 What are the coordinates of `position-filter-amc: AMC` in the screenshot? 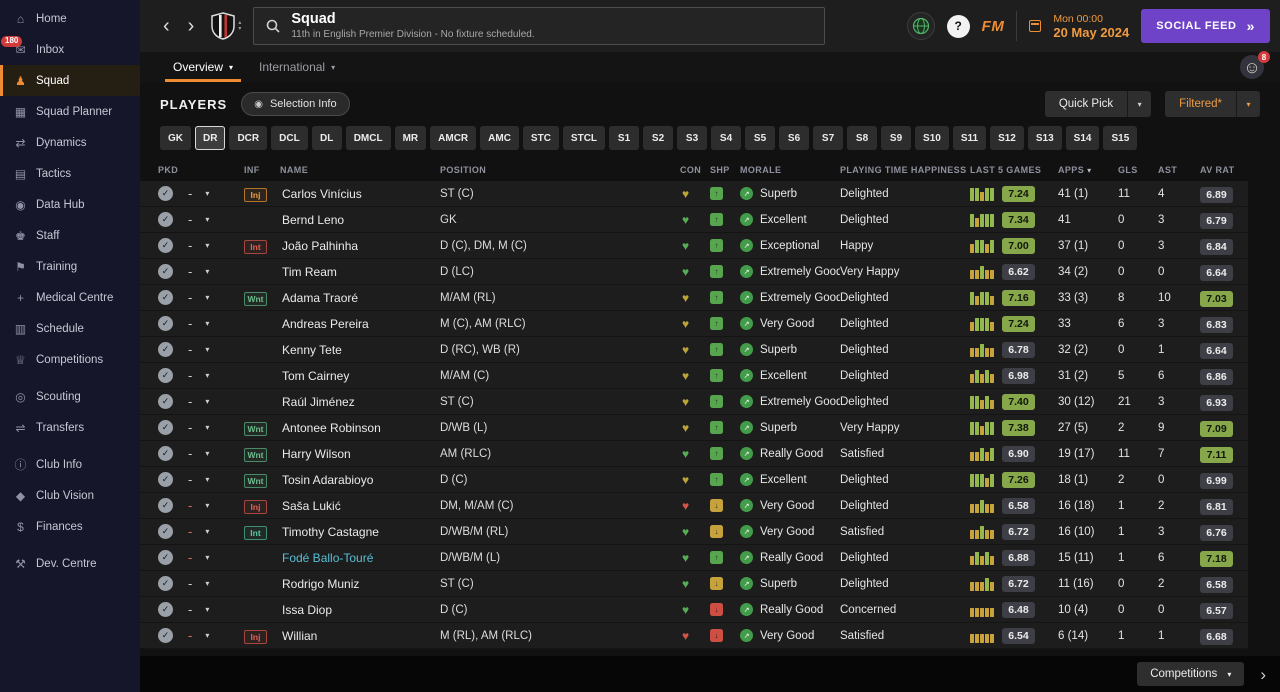 It's located at (499, 138).